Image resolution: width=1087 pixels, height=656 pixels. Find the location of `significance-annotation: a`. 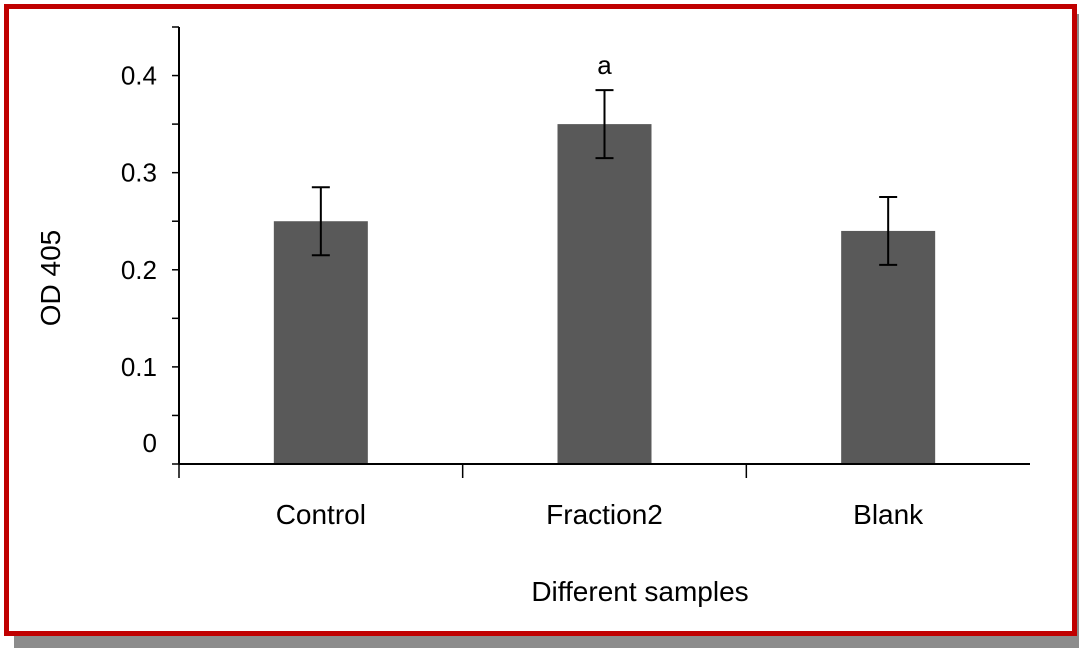

significance-annotation: a is located at coordinates (604, 65).